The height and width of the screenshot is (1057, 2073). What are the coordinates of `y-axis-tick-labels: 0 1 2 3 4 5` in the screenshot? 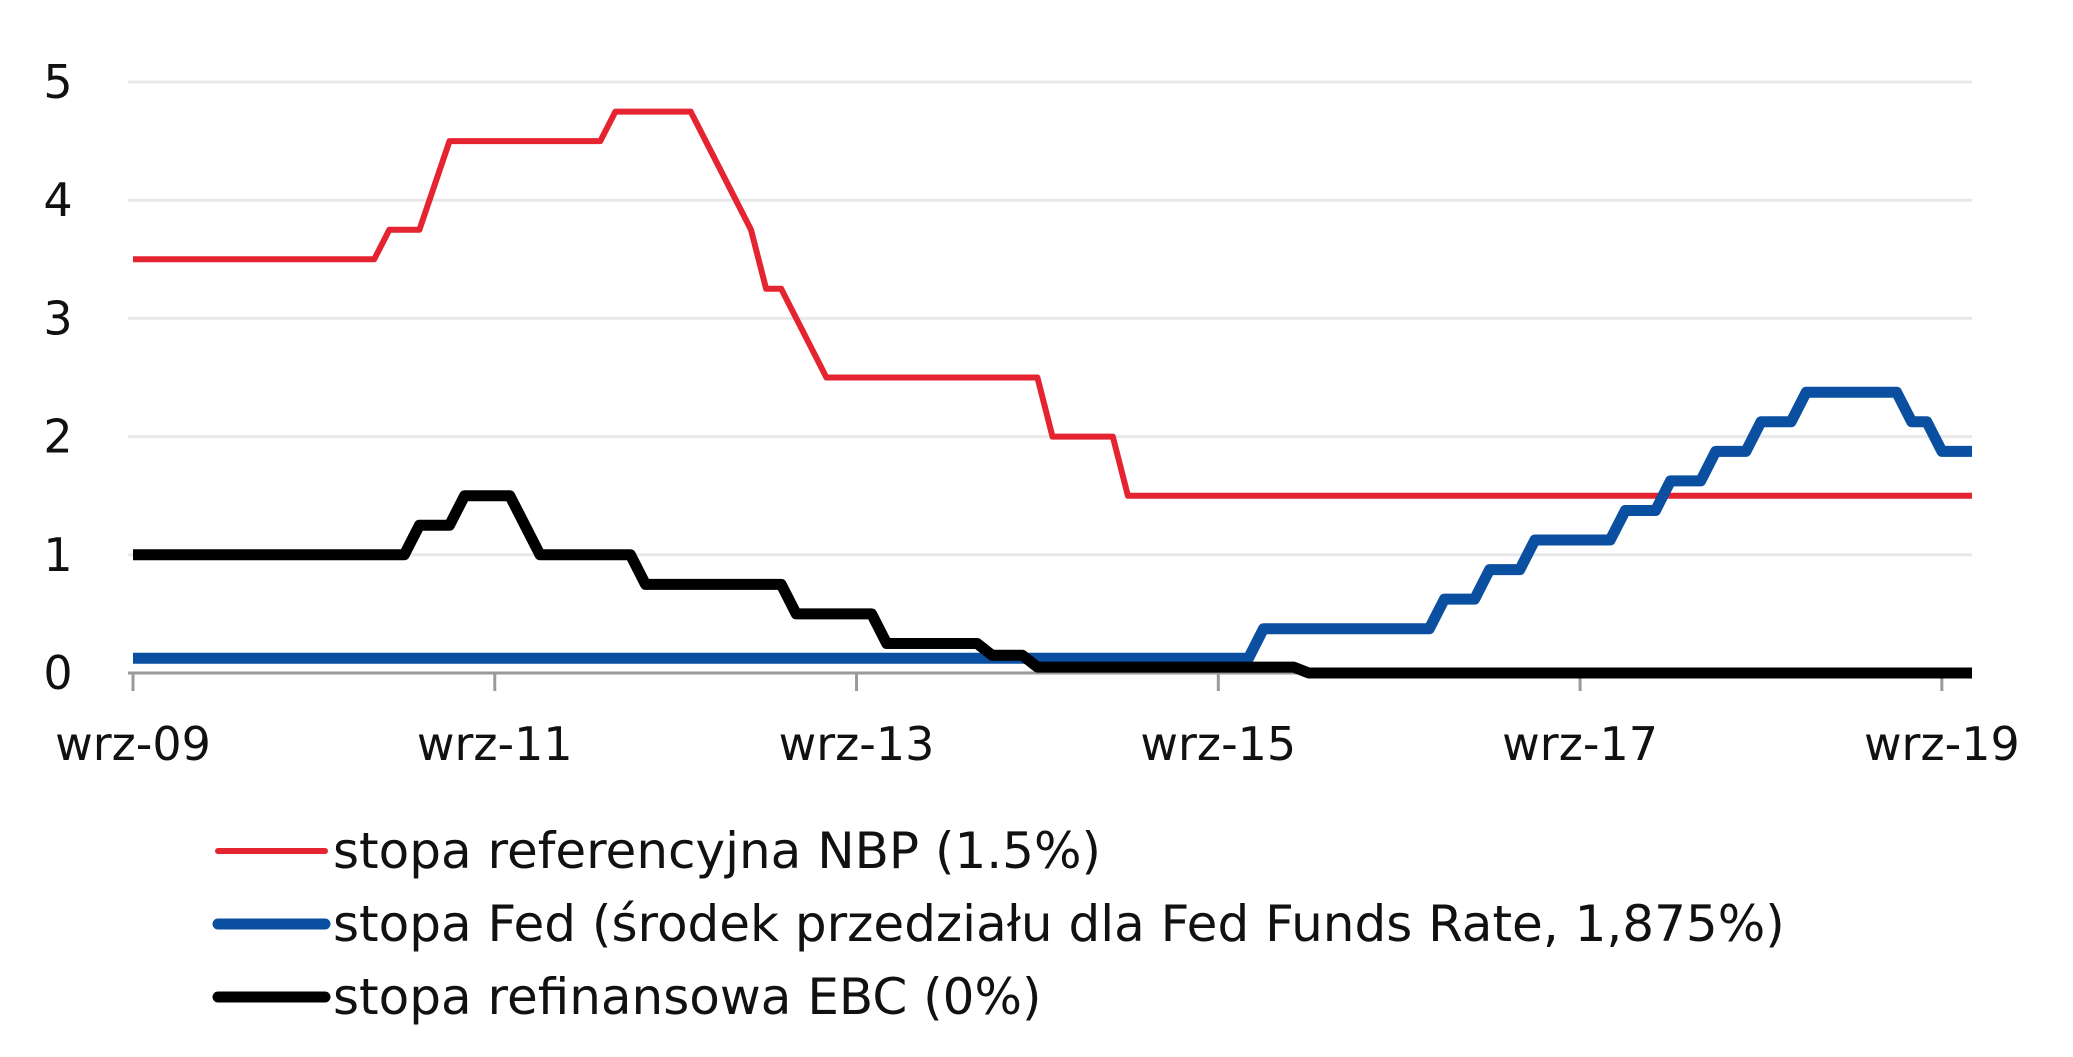 It's located at (57, 377).